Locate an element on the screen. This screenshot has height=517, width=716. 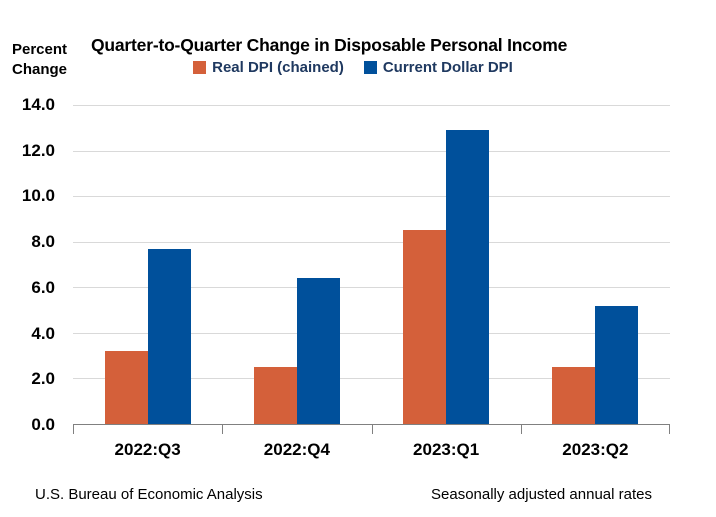
bar-group-2022-q3 is located at coordinates (147, 264).